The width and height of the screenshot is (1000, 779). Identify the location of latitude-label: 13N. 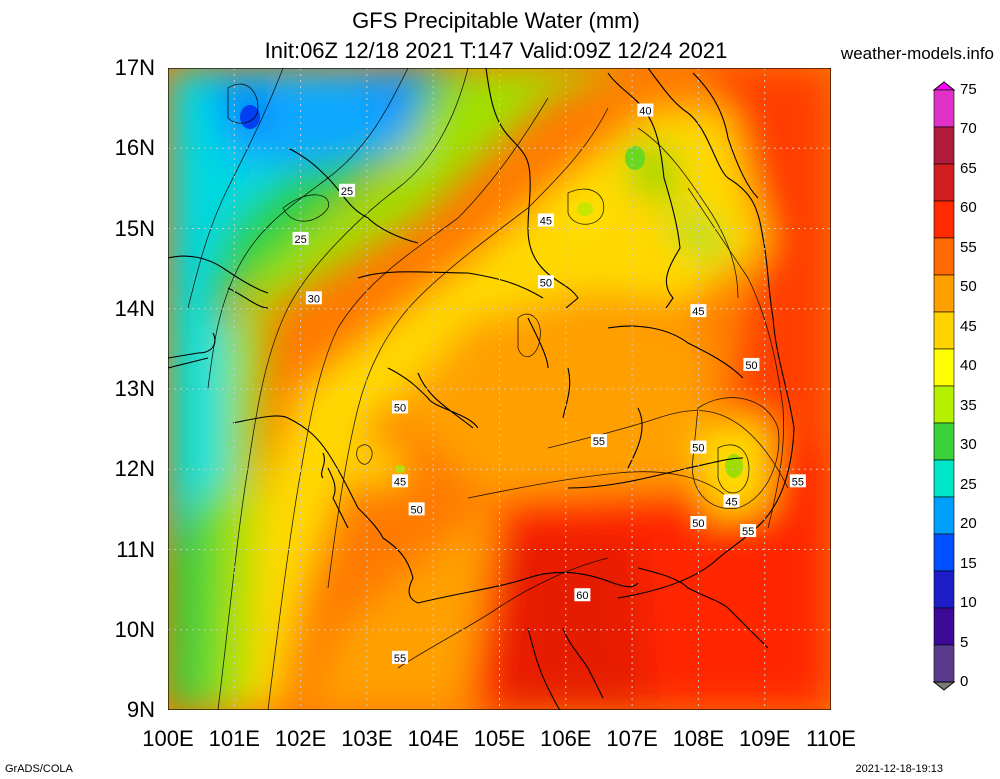
(134, 388).